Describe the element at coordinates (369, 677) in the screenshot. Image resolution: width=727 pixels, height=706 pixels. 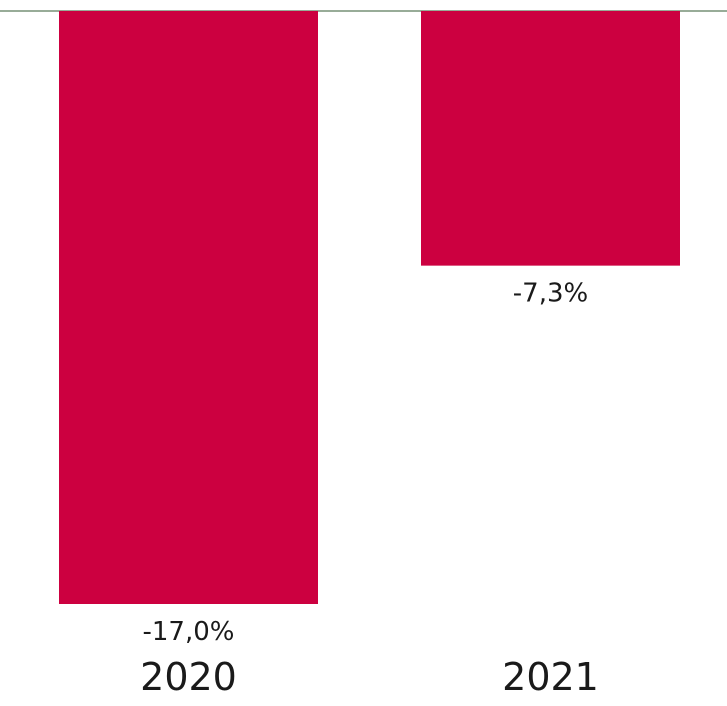
I see `category-labels-group: 2020 2021` at that location.